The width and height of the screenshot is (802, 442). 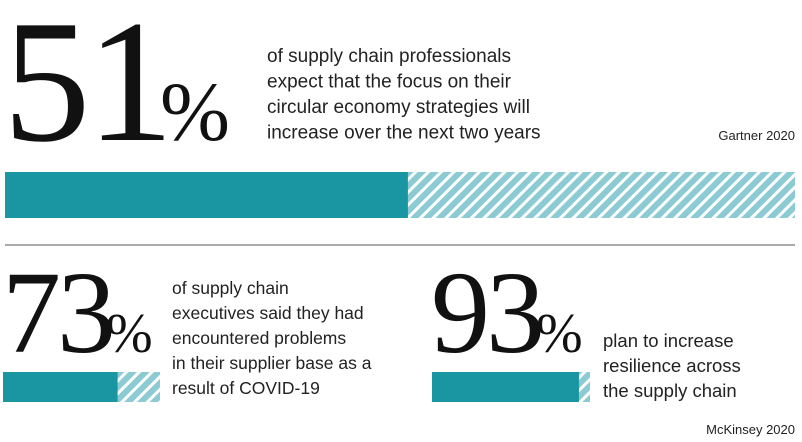 I want to click on stat-text: executives said they had, so click(x=268, y=313).